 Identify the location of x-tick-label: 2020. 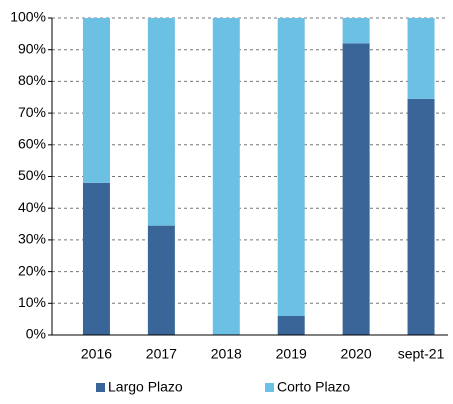
(356, 354).